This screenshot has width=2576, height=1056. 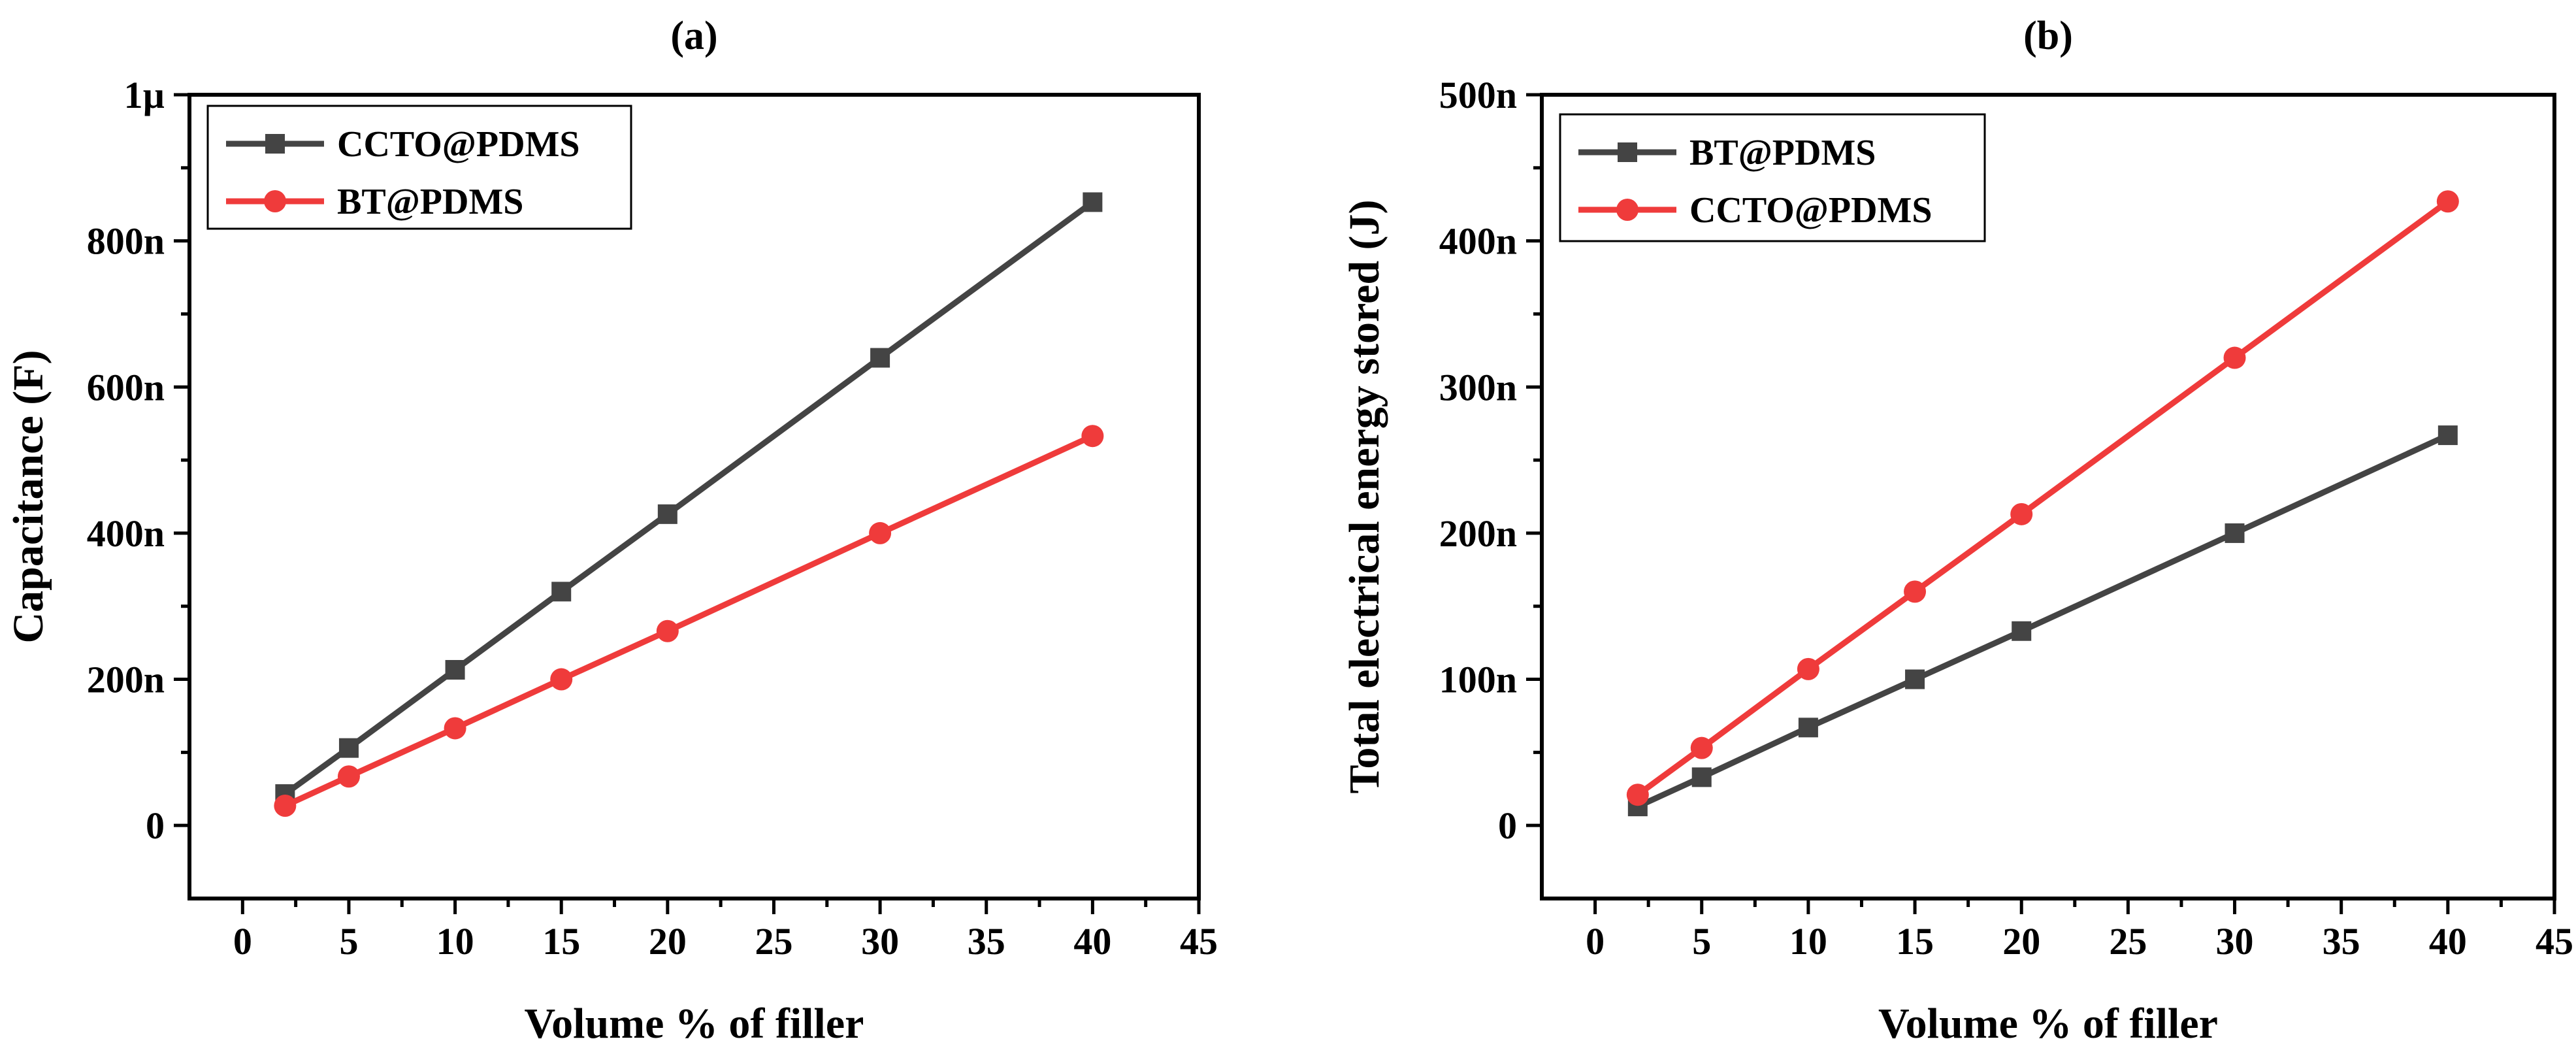 What do you see at coordinates (1478, 680) in the screenshot?
I see `y-tick-label: 100n` at bounding box center [1478, 680].